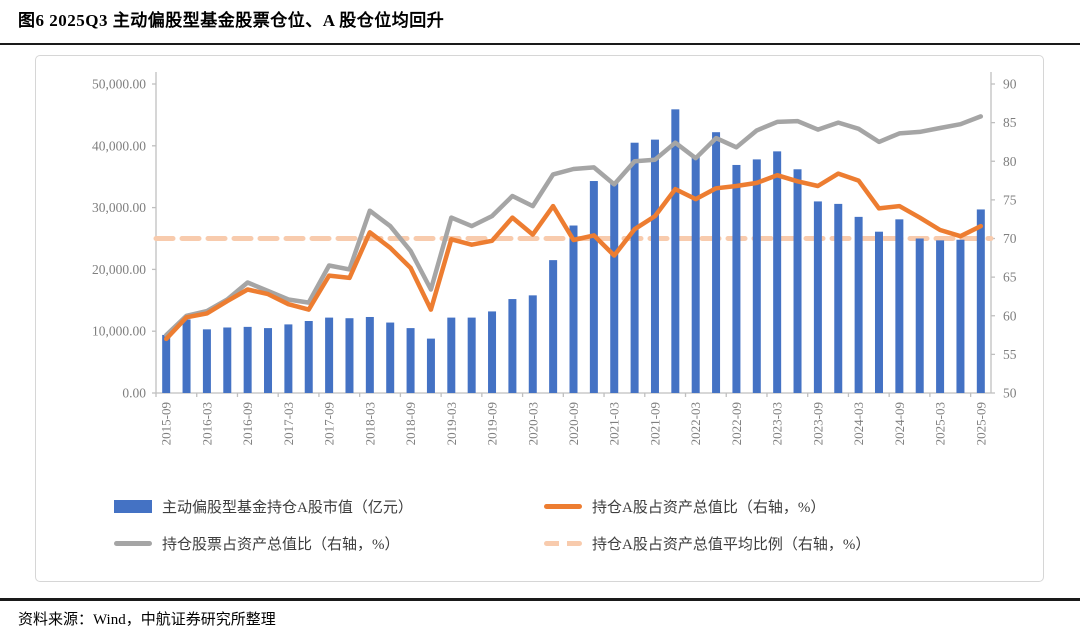 The width and height of the screenshot is (1080, 643). Describe the element at coordinates (654, 423) in the screenshot. I see `x-axis-label: 2021-09` at that location.